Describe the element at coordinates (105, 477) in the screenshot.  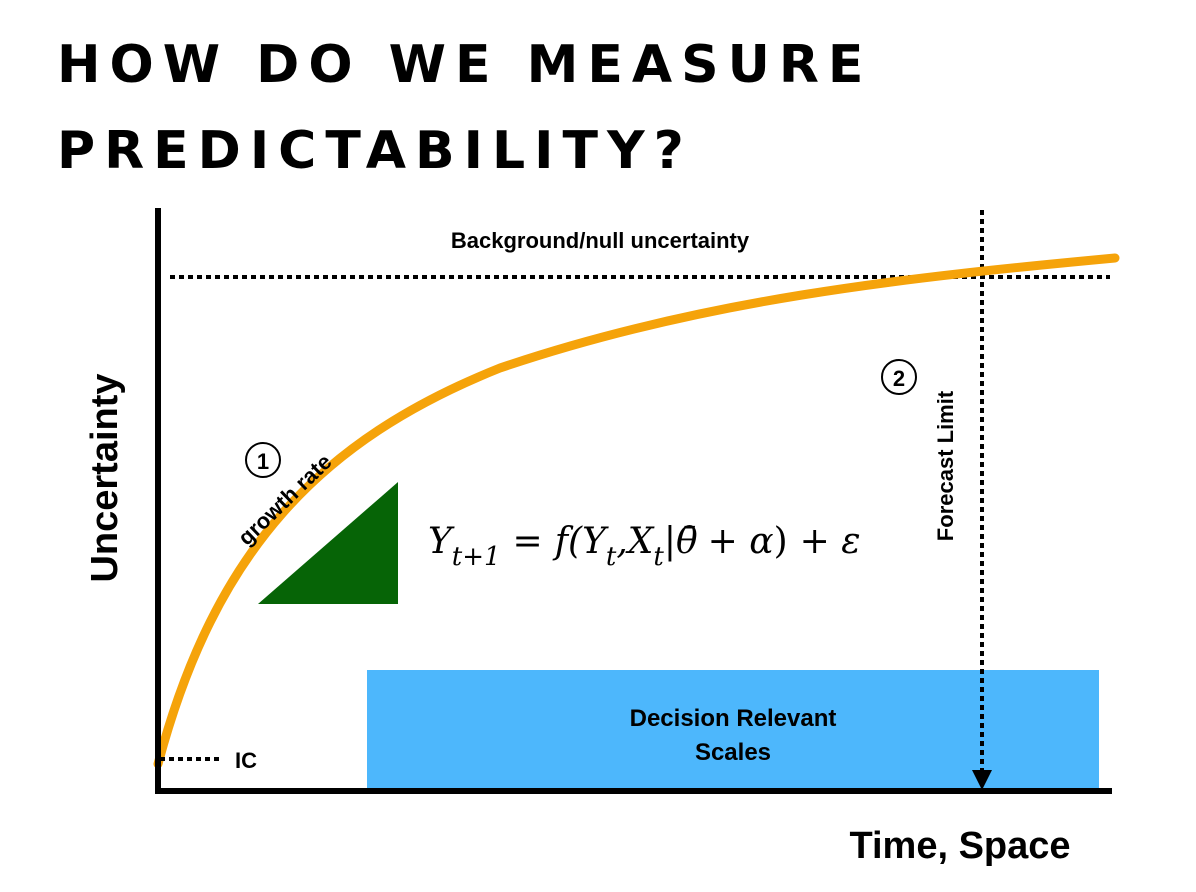
I see `y-axis-label: Uncertainty` at that location.